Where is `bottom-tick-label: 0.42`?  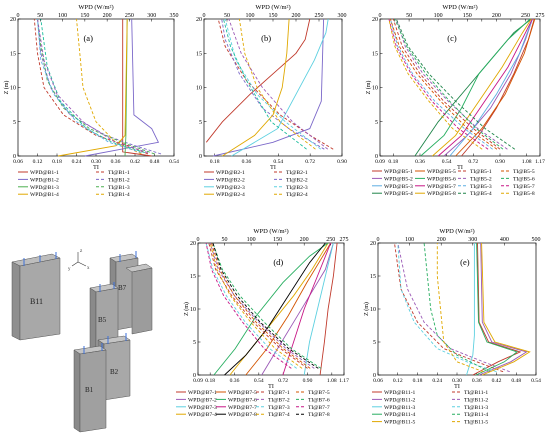
bottom-tick-label: 0.42 is located at coordinates (497, 381).